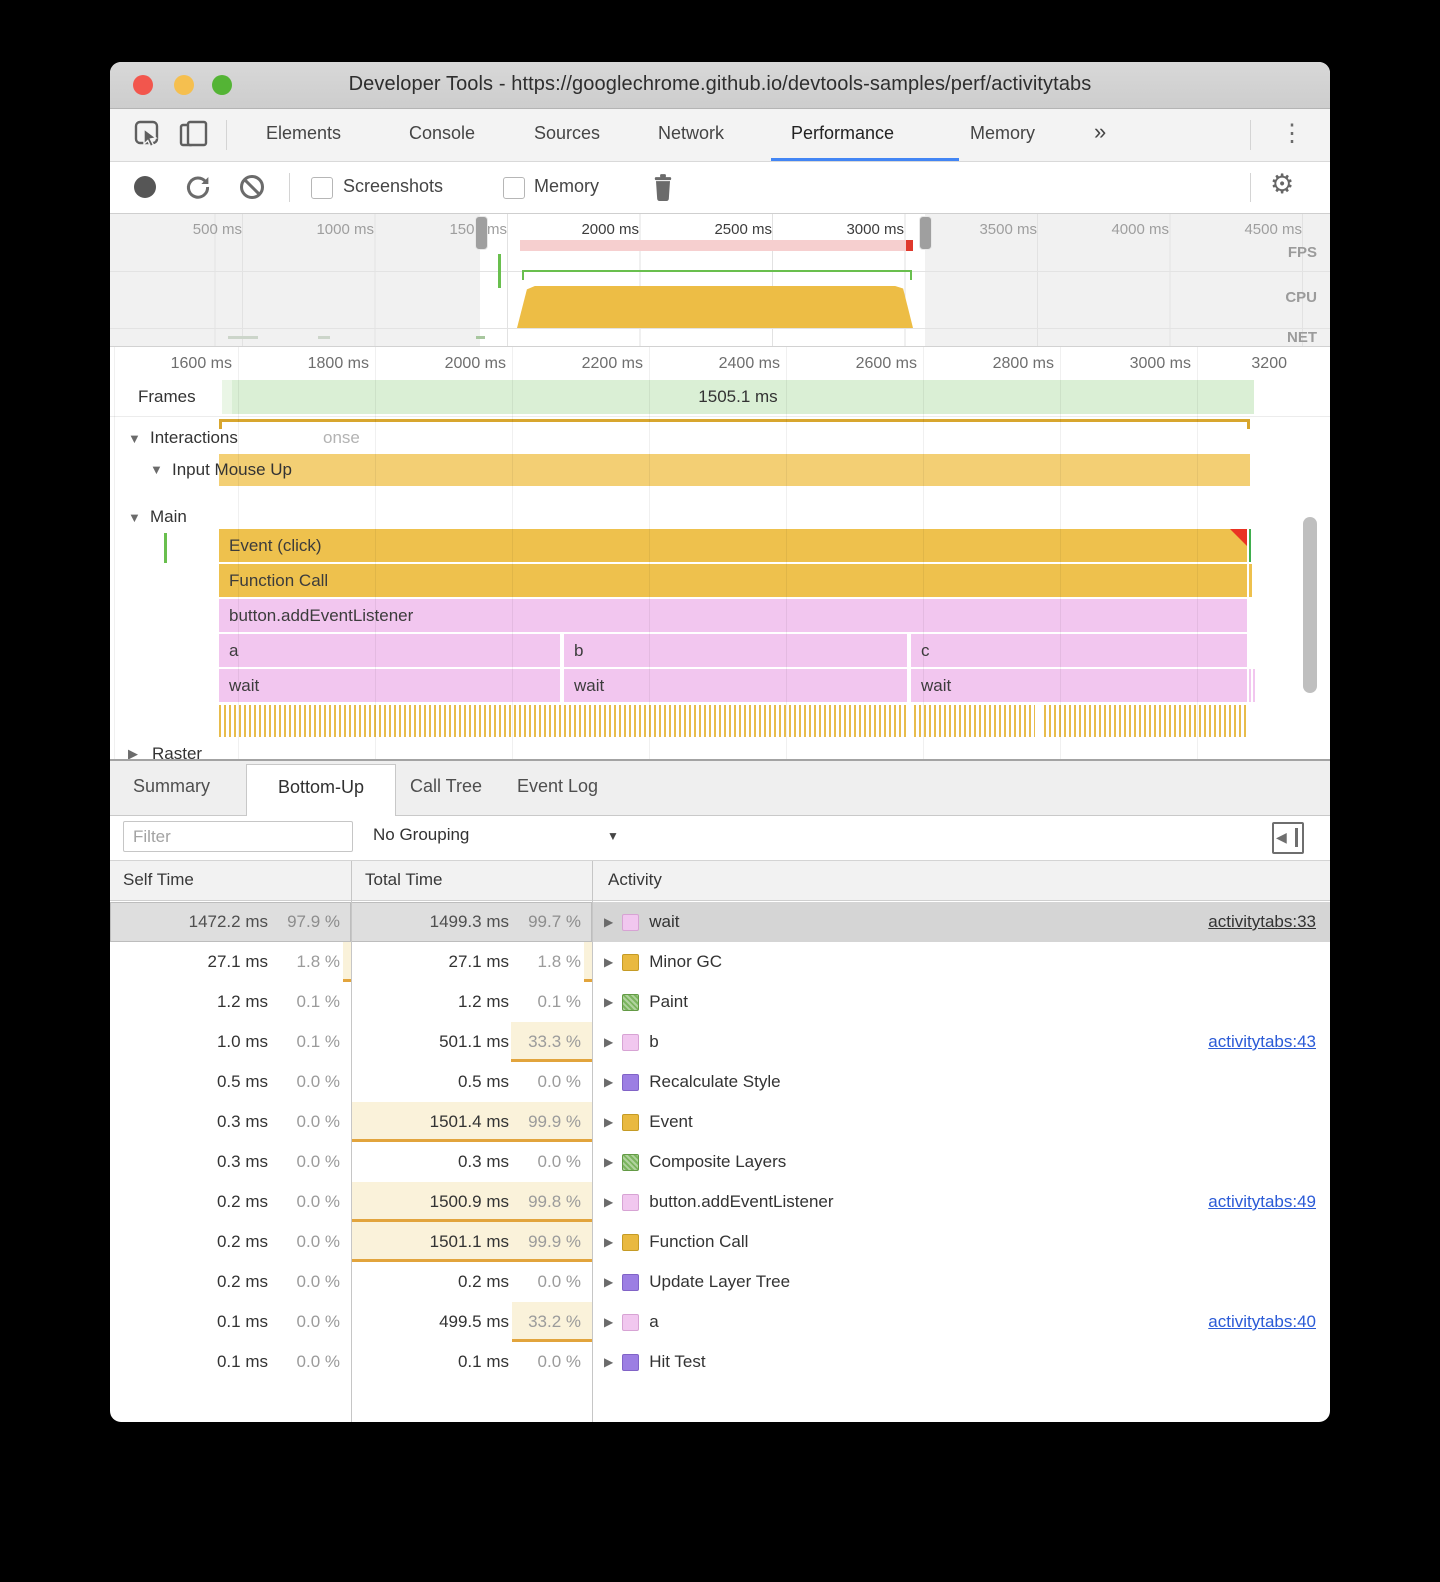 Image resolution: width=1440 pixels, height=1582 pixels. Describe the element at coordinates (1262, 1321) in the screenshot. I see `source-link: activitytabs:40` at that location.